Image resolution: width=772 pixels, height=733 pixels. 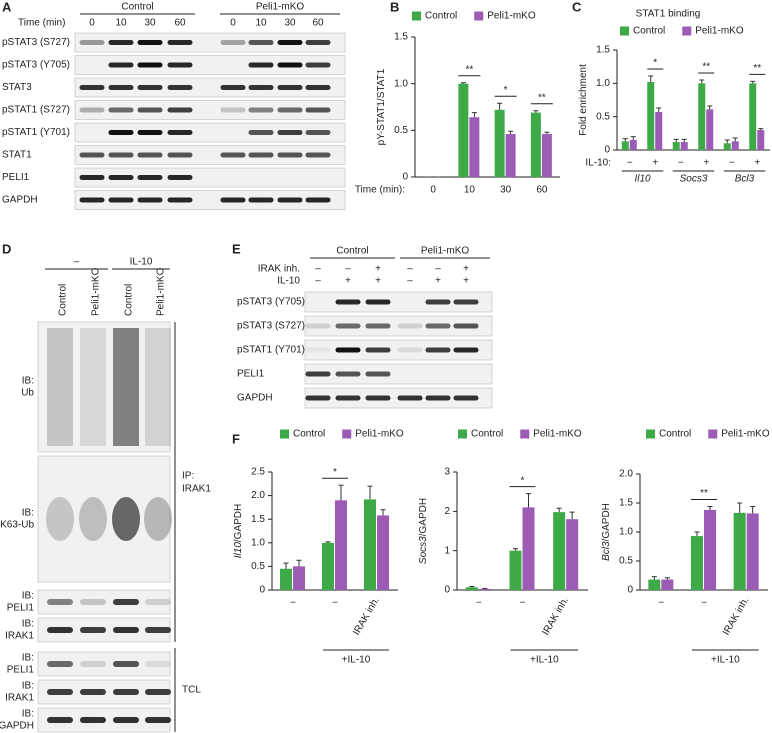 What do you see at coordinates (36, 42) in the screenshot?
I see `row-label: pSTAT3 (S727)` at bounding box center [36, 42].